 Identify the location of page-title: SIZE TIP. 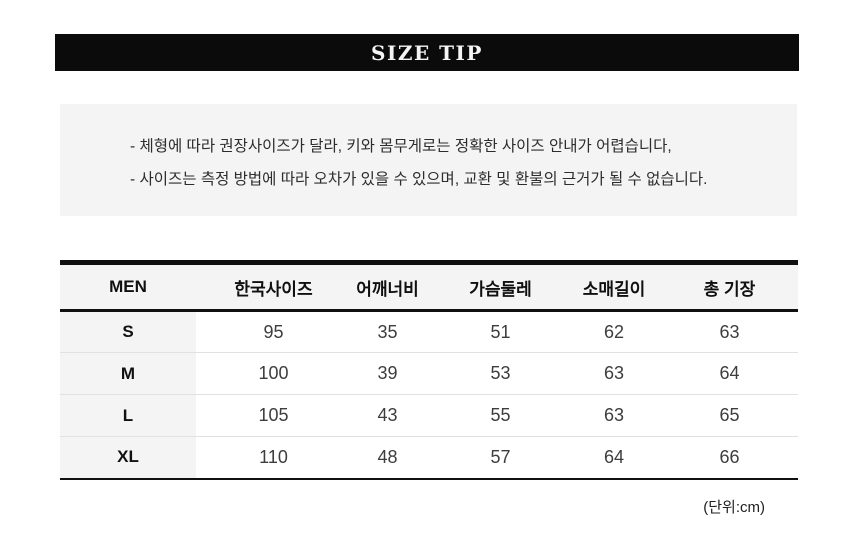
(427, 52).